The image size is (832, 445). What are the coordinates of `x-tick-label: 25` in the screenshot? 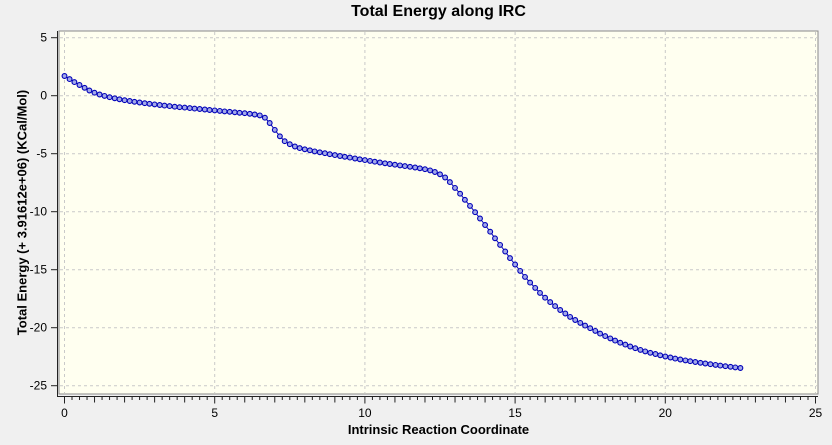 It's located at (816, 413).